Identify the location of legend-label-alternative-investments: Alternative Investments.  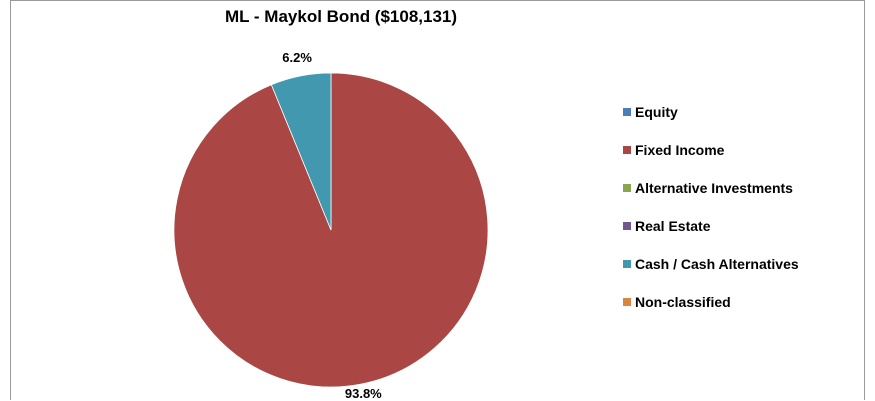
(714, 188).